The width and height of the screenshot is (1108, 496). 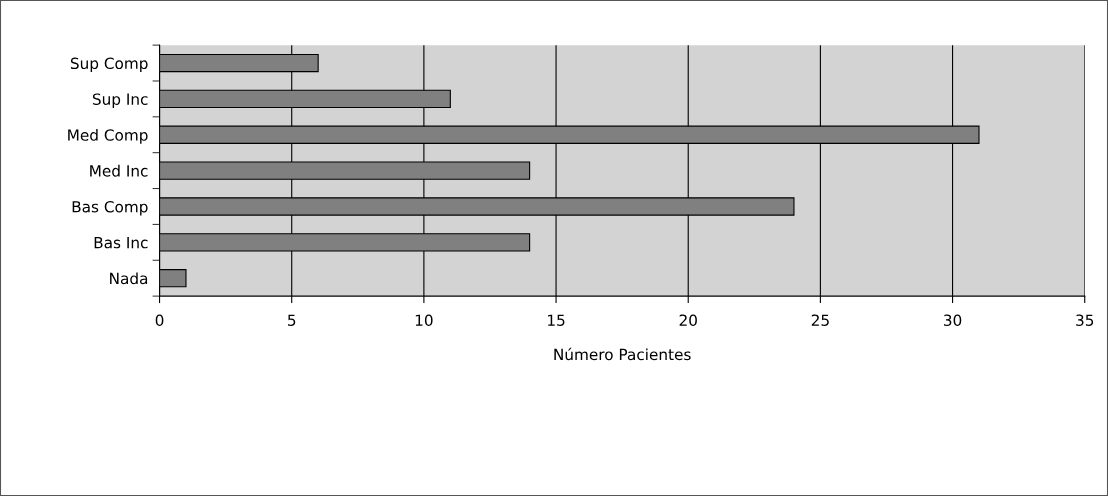 What do you see at coordinates (953, 320) in the screenshot?
I see `x-tick-label: 30` at bounding box center [953, 320].